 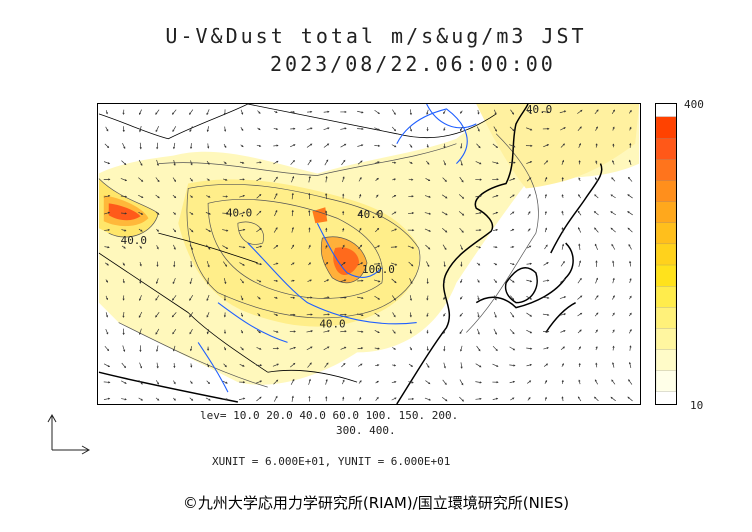 What do you see at coordinates (376, 36) in the screenshot?
I see `map-title: U-V&Dust total m/s&ug/m3 JST` at bounding box center [376, 36].